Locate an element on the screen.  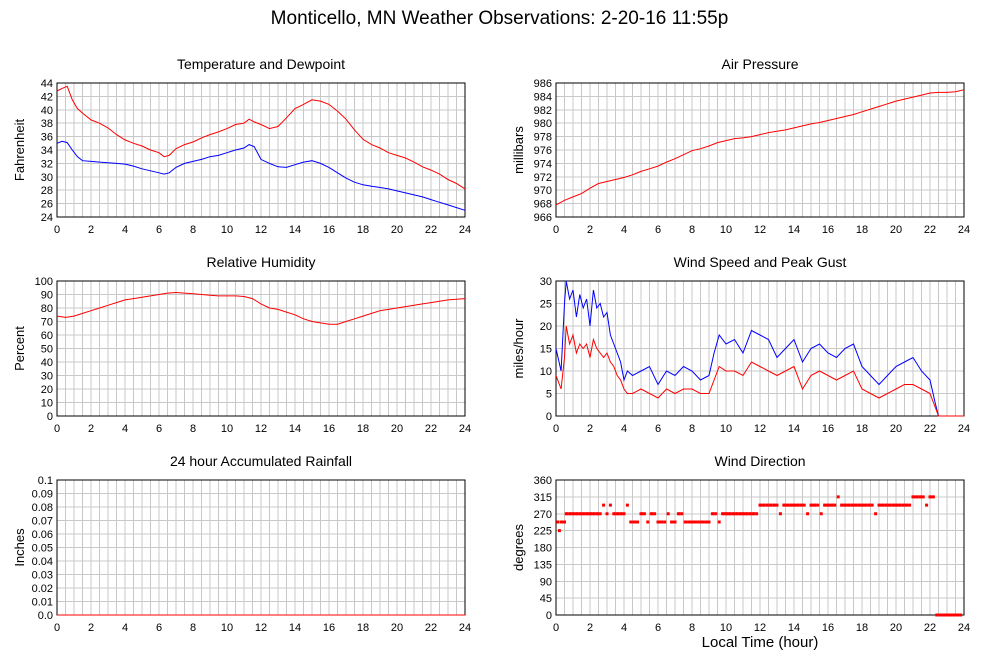
rain-x-tick-label: 14 is located at coordinates (295, 628).